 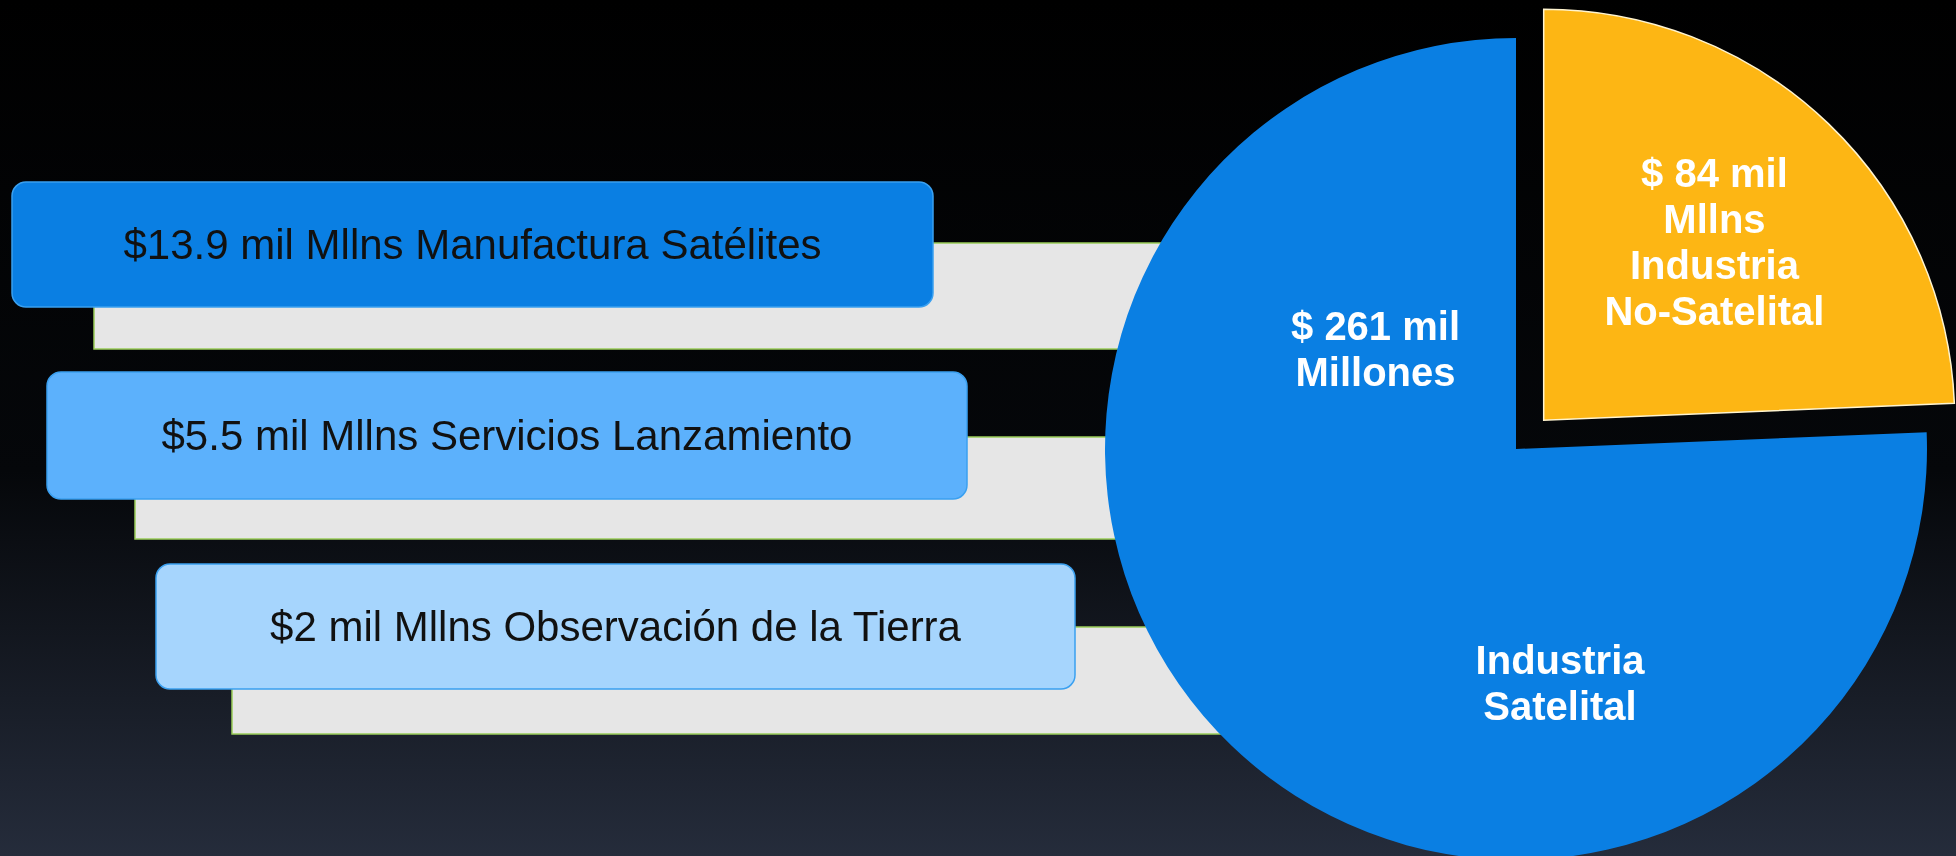 What do you see at coordinates (1560, 683) in the screenshot?
I see `slice-label: Industria Satelital` at bounding box center [1560, 683].